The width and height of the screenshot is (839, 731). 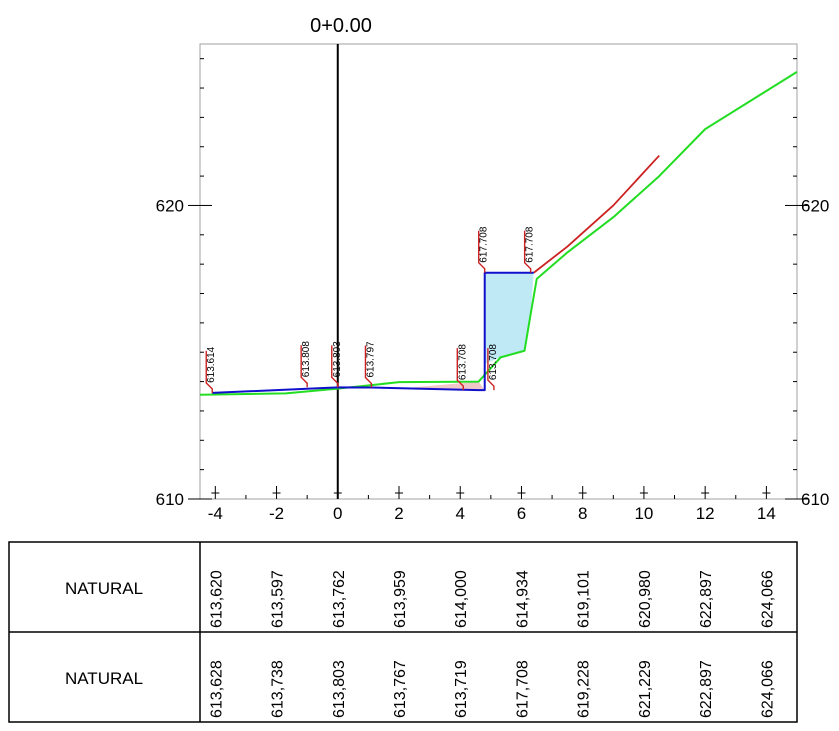 I want to click on x-tick-label: 0, so click(x=337, y=513).